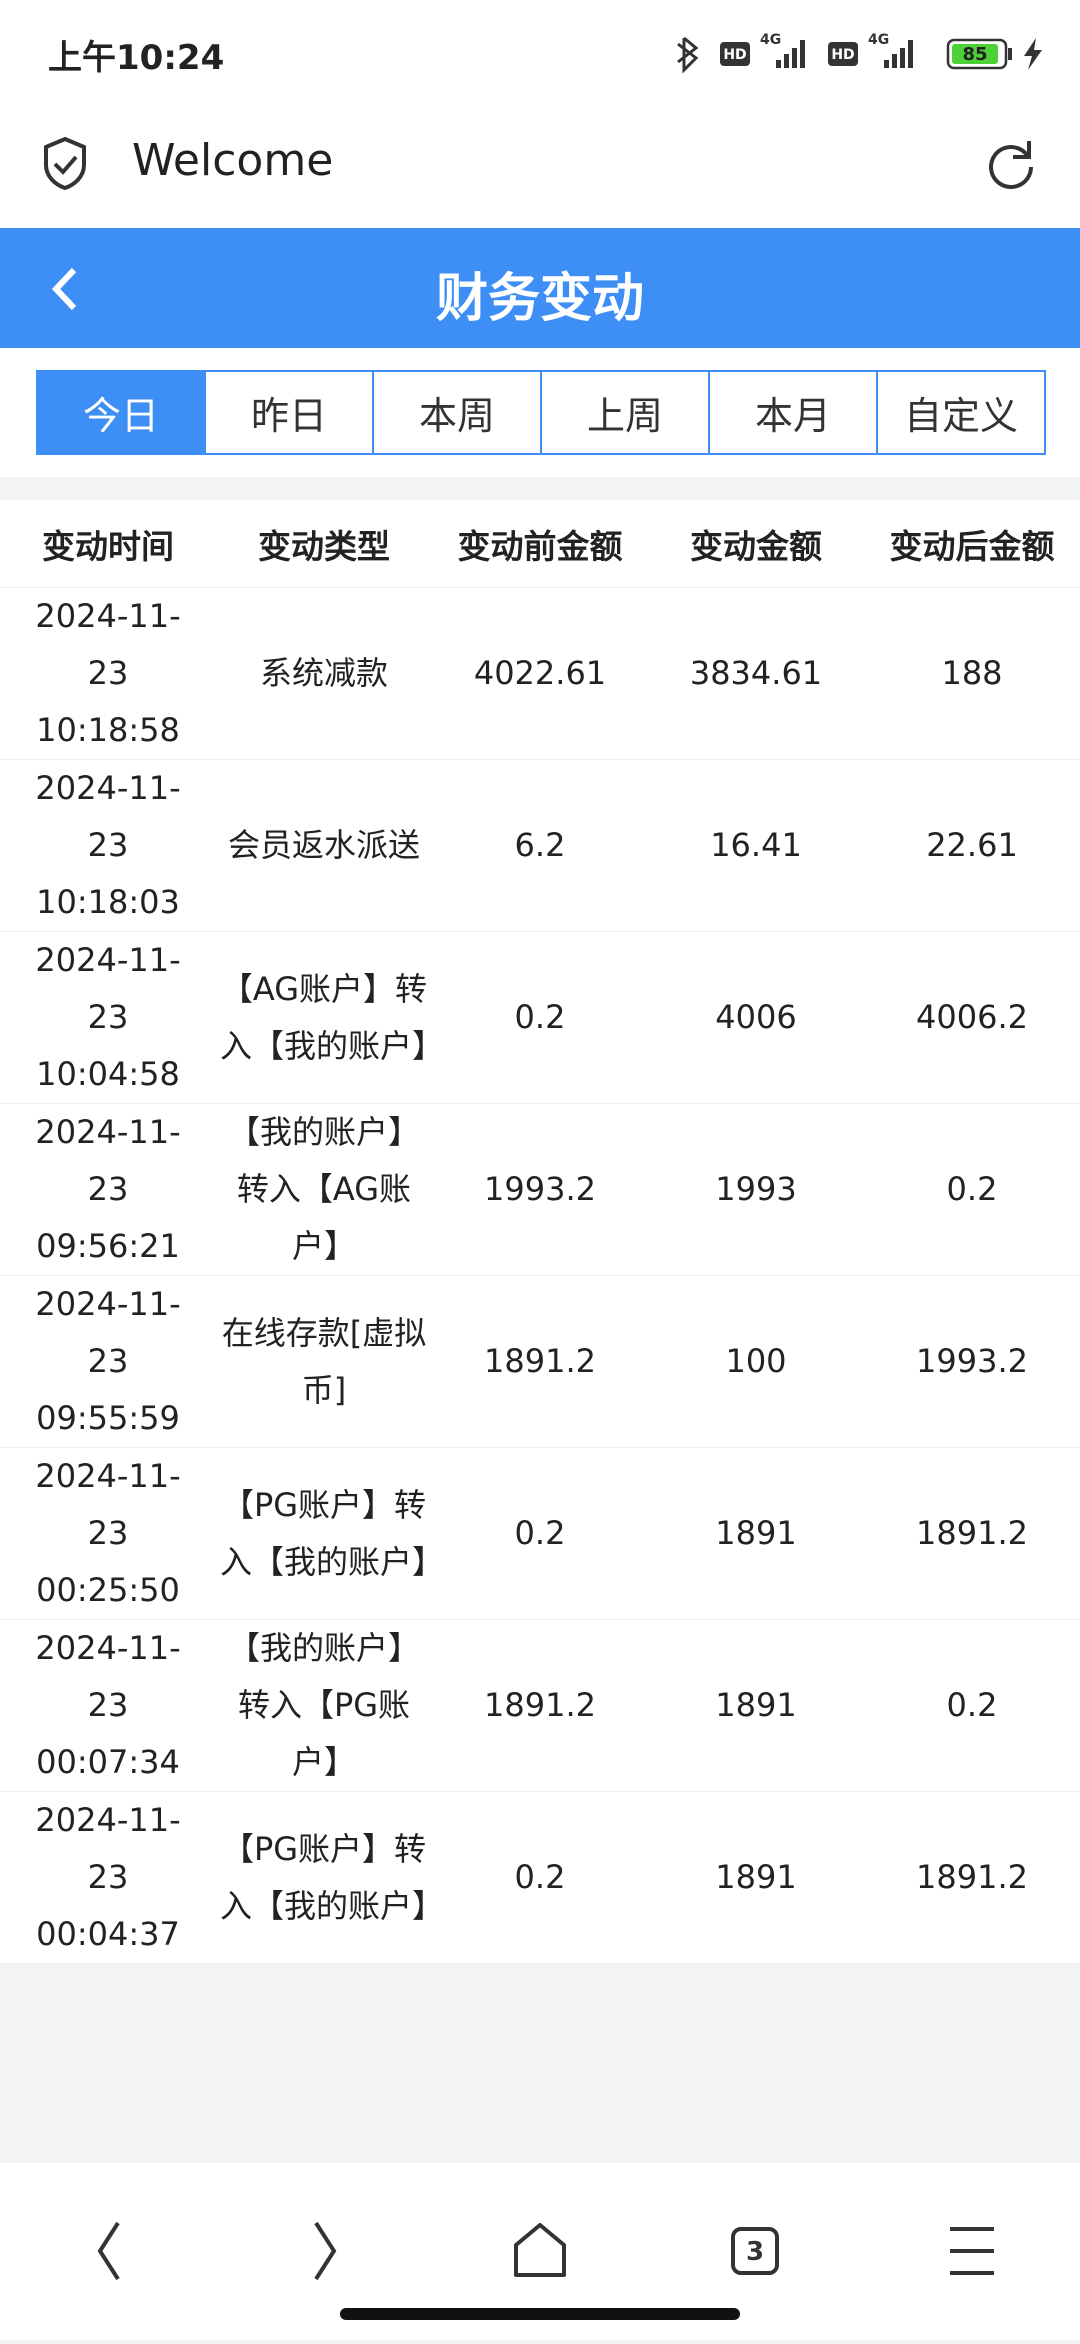 This screenshot has width=1080, height=2344. I want to click on browser-bar: Welcome, so click(540, 166).